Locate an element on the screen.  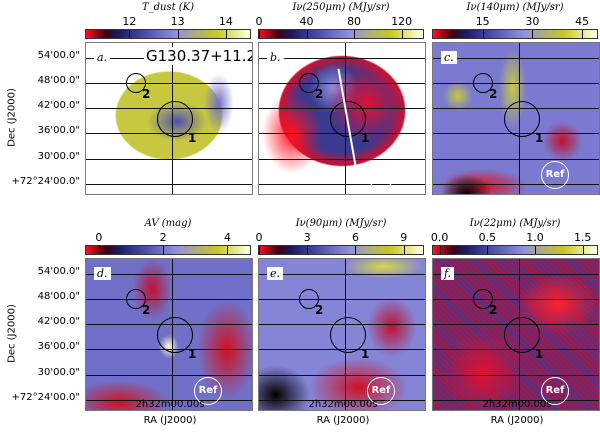
map-panel-a: 2 1 a. G130.37+11.26 is located at coordinates (169, 118).